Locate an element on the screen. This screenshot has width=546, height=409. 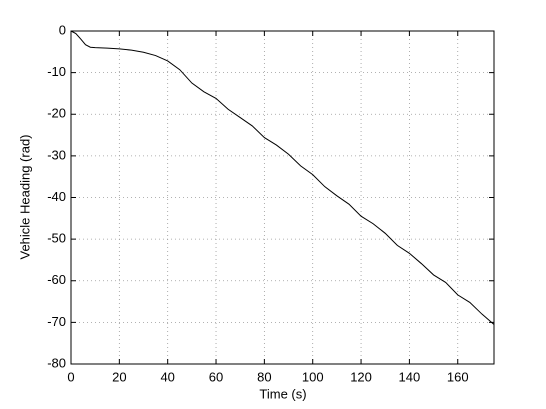
y-tick-label: -80 is located at coordinates (56, 362).